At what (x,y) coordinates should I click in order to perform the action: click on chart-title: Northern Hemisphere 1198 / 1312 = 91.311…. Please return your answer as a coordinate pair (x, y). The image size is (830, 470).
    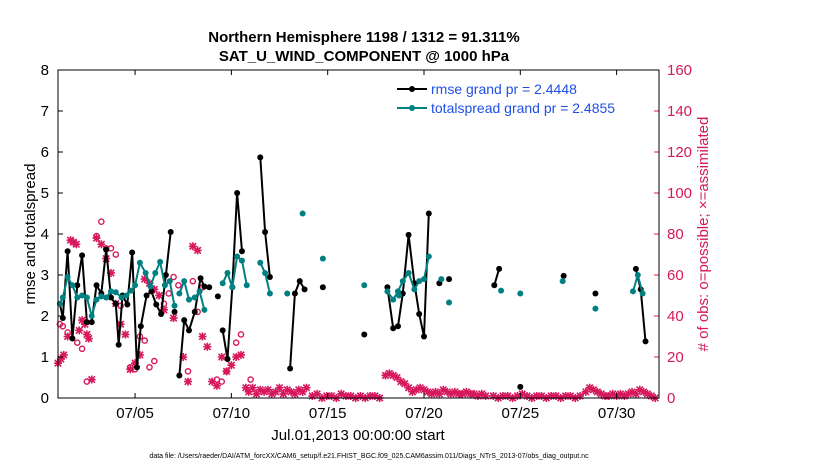
    Looking at the image, I should click on (363, 37).